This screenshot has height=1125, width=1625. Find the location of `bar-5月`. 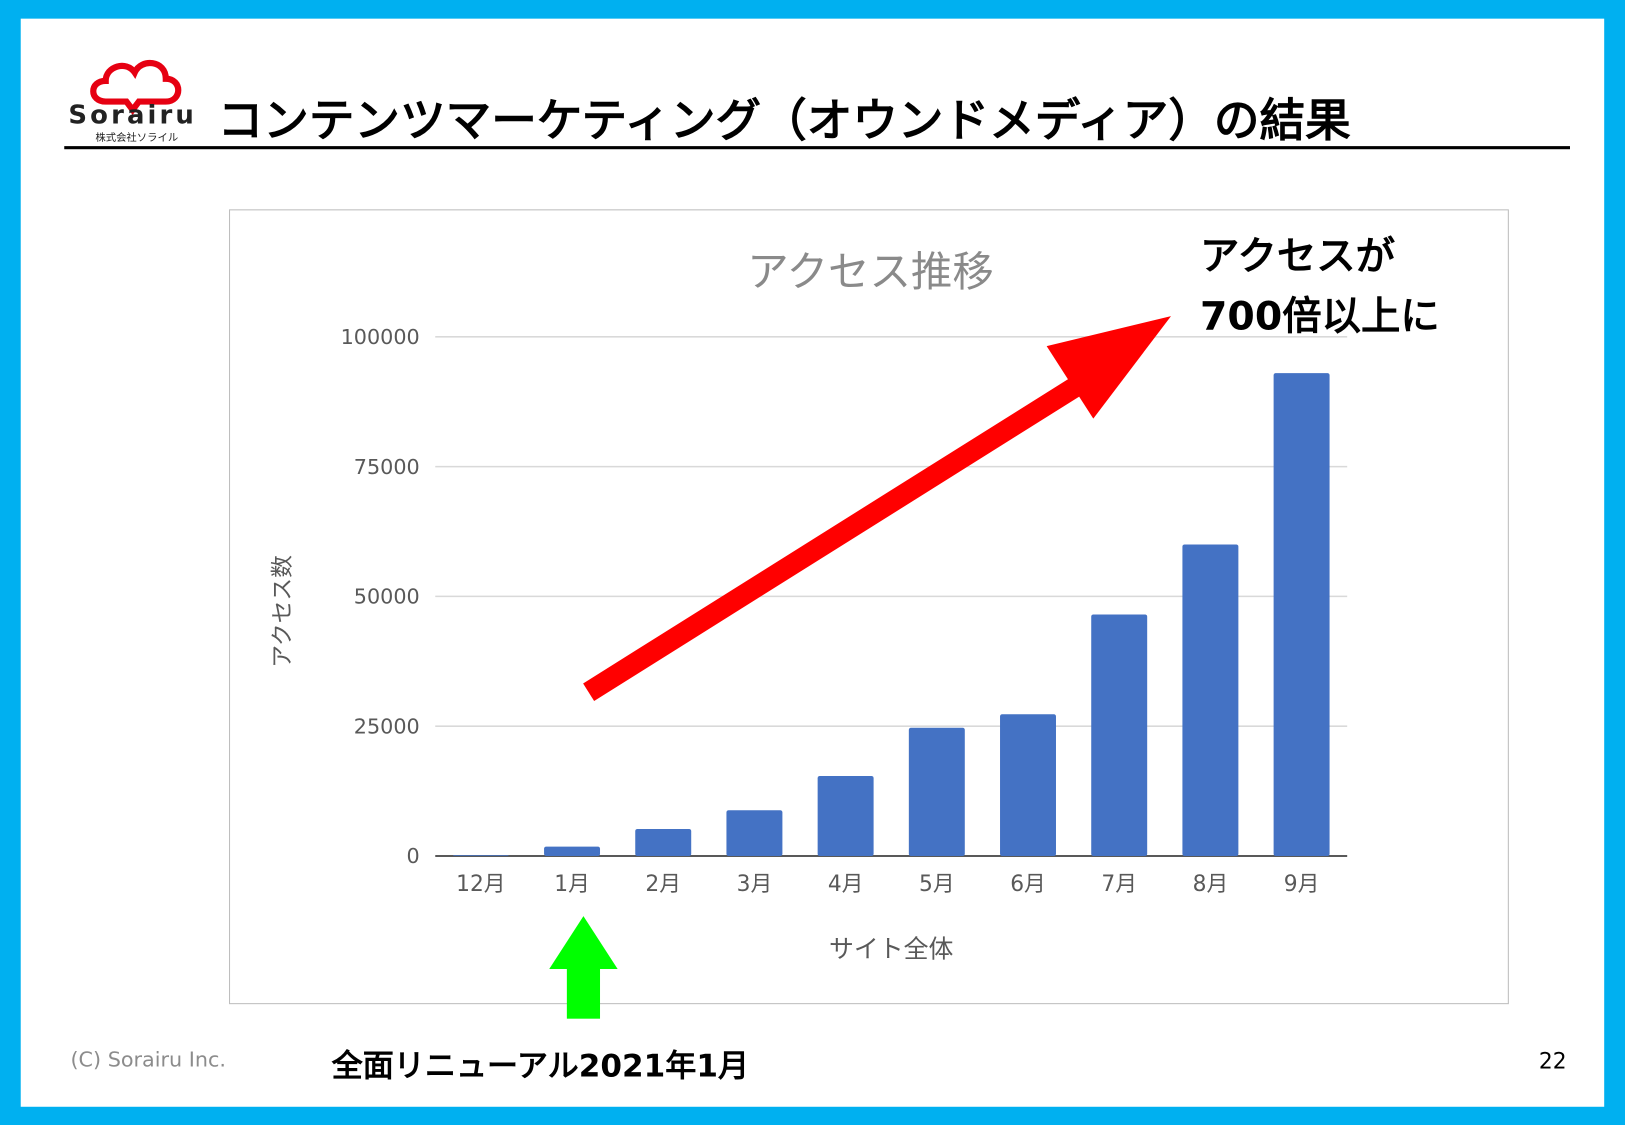

bar-5月 is located at coordinates (936, 791).